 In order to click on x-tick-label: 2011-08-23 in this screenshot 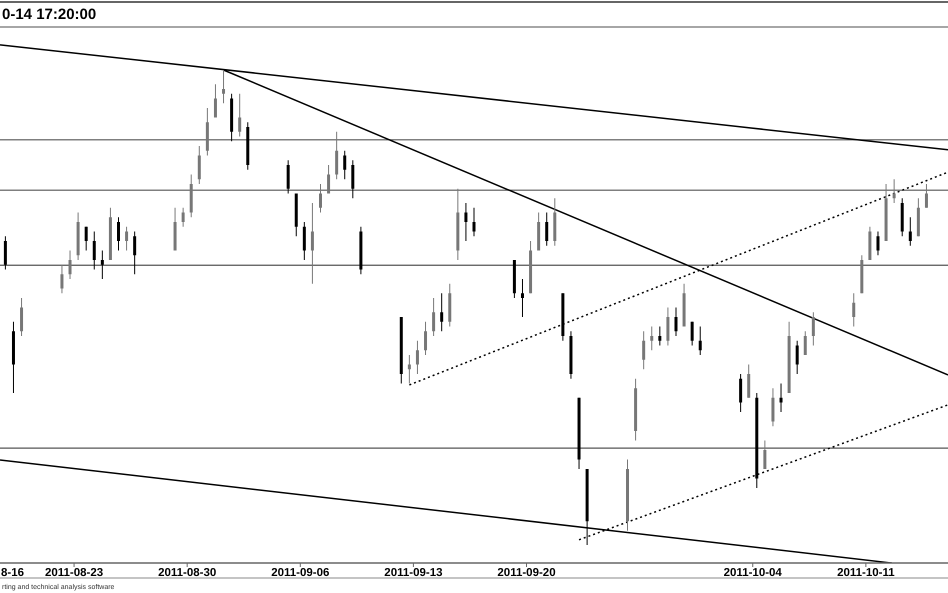, I will do `click(74, 573)`.